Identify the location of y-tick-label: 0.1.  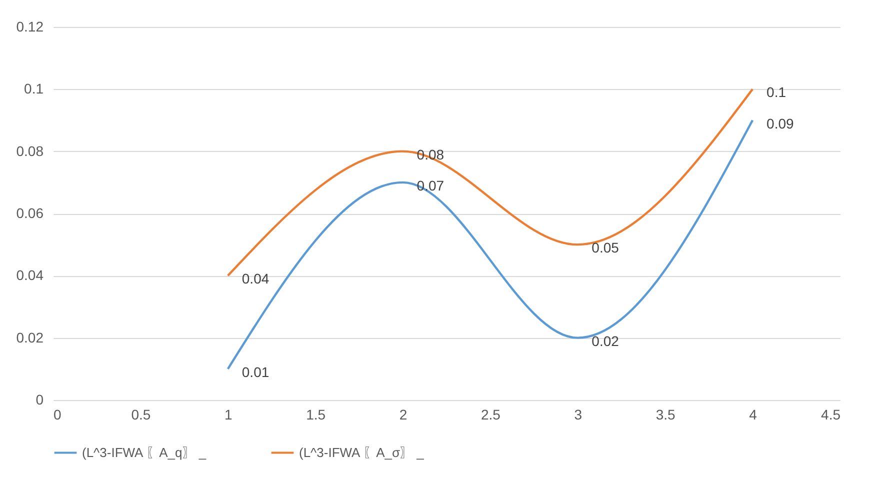
(34, 88).